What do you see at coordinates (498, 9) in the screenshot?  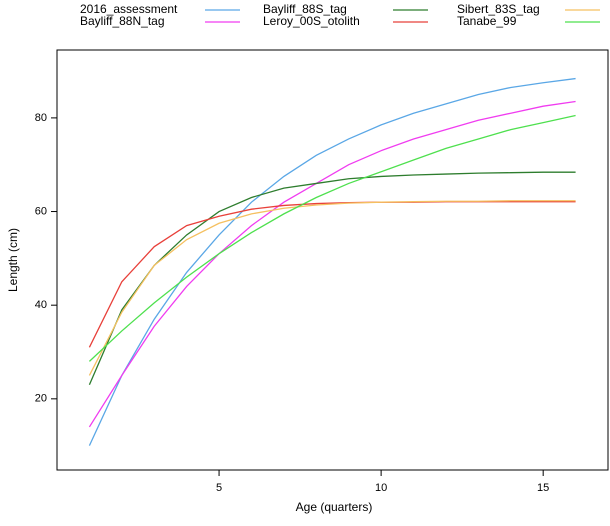 I see `legend-label: Sibert_83S_tag` at bounding box center [498, 9].